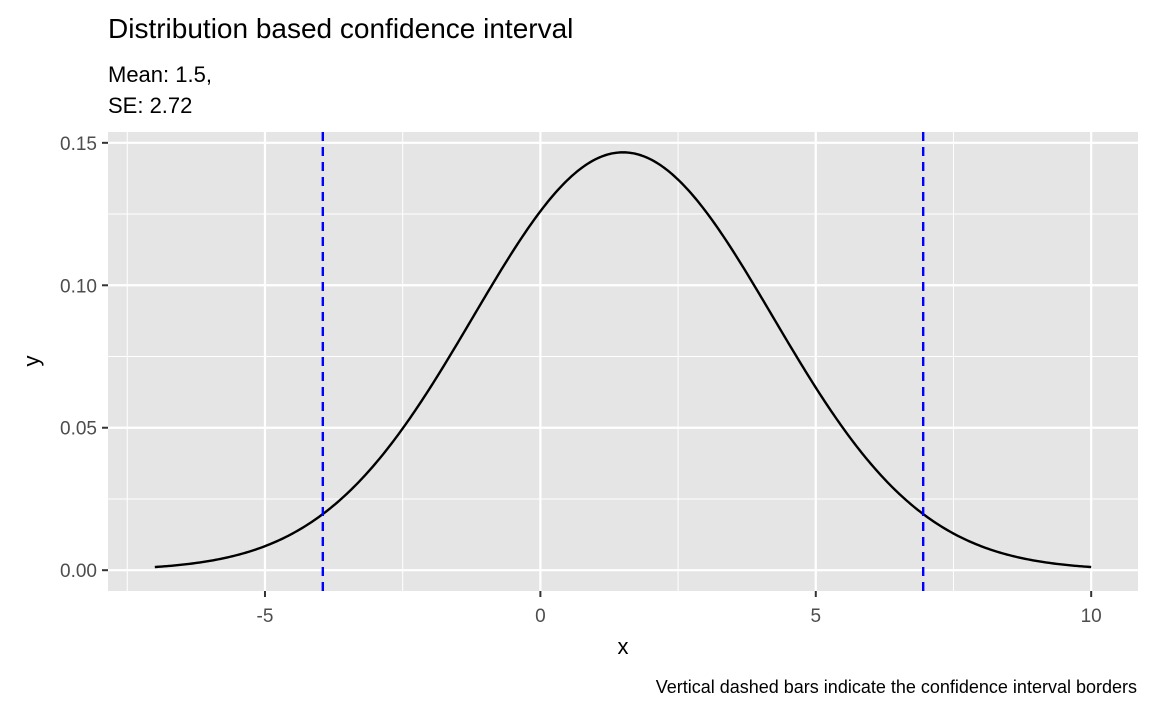  Describe the element at coordinates (150, 105) in the screenshot. I see `chart-subtitle-se: SE: 2.72` at that location.